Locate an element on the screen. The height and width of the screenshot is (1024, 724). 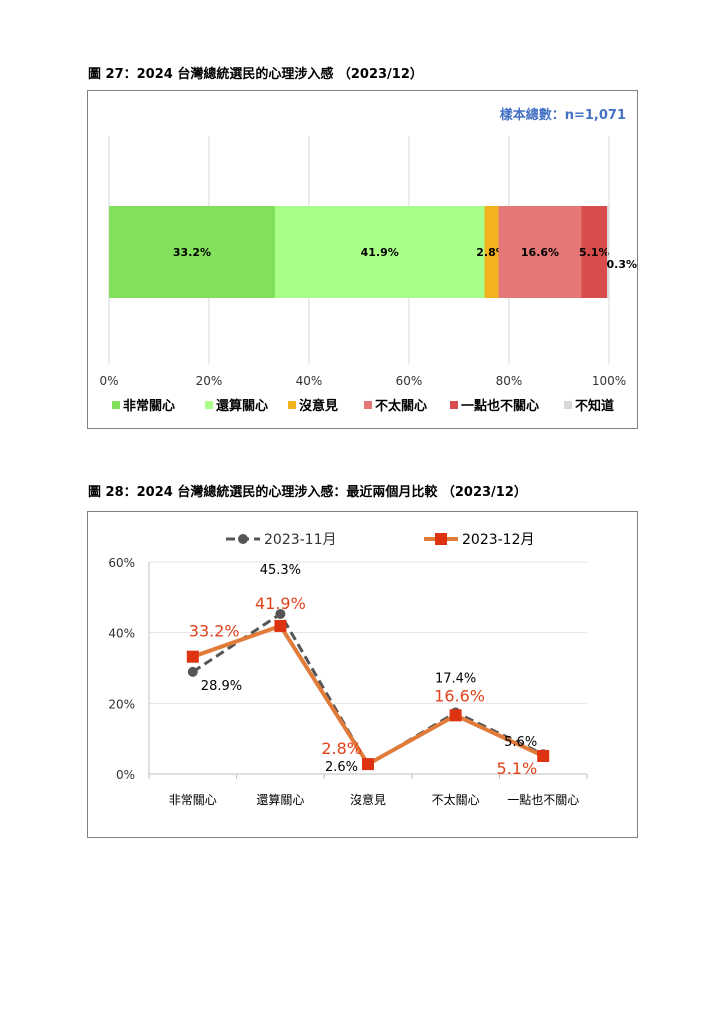
y-tick-label: 0% is located at coordinates (125, 775).